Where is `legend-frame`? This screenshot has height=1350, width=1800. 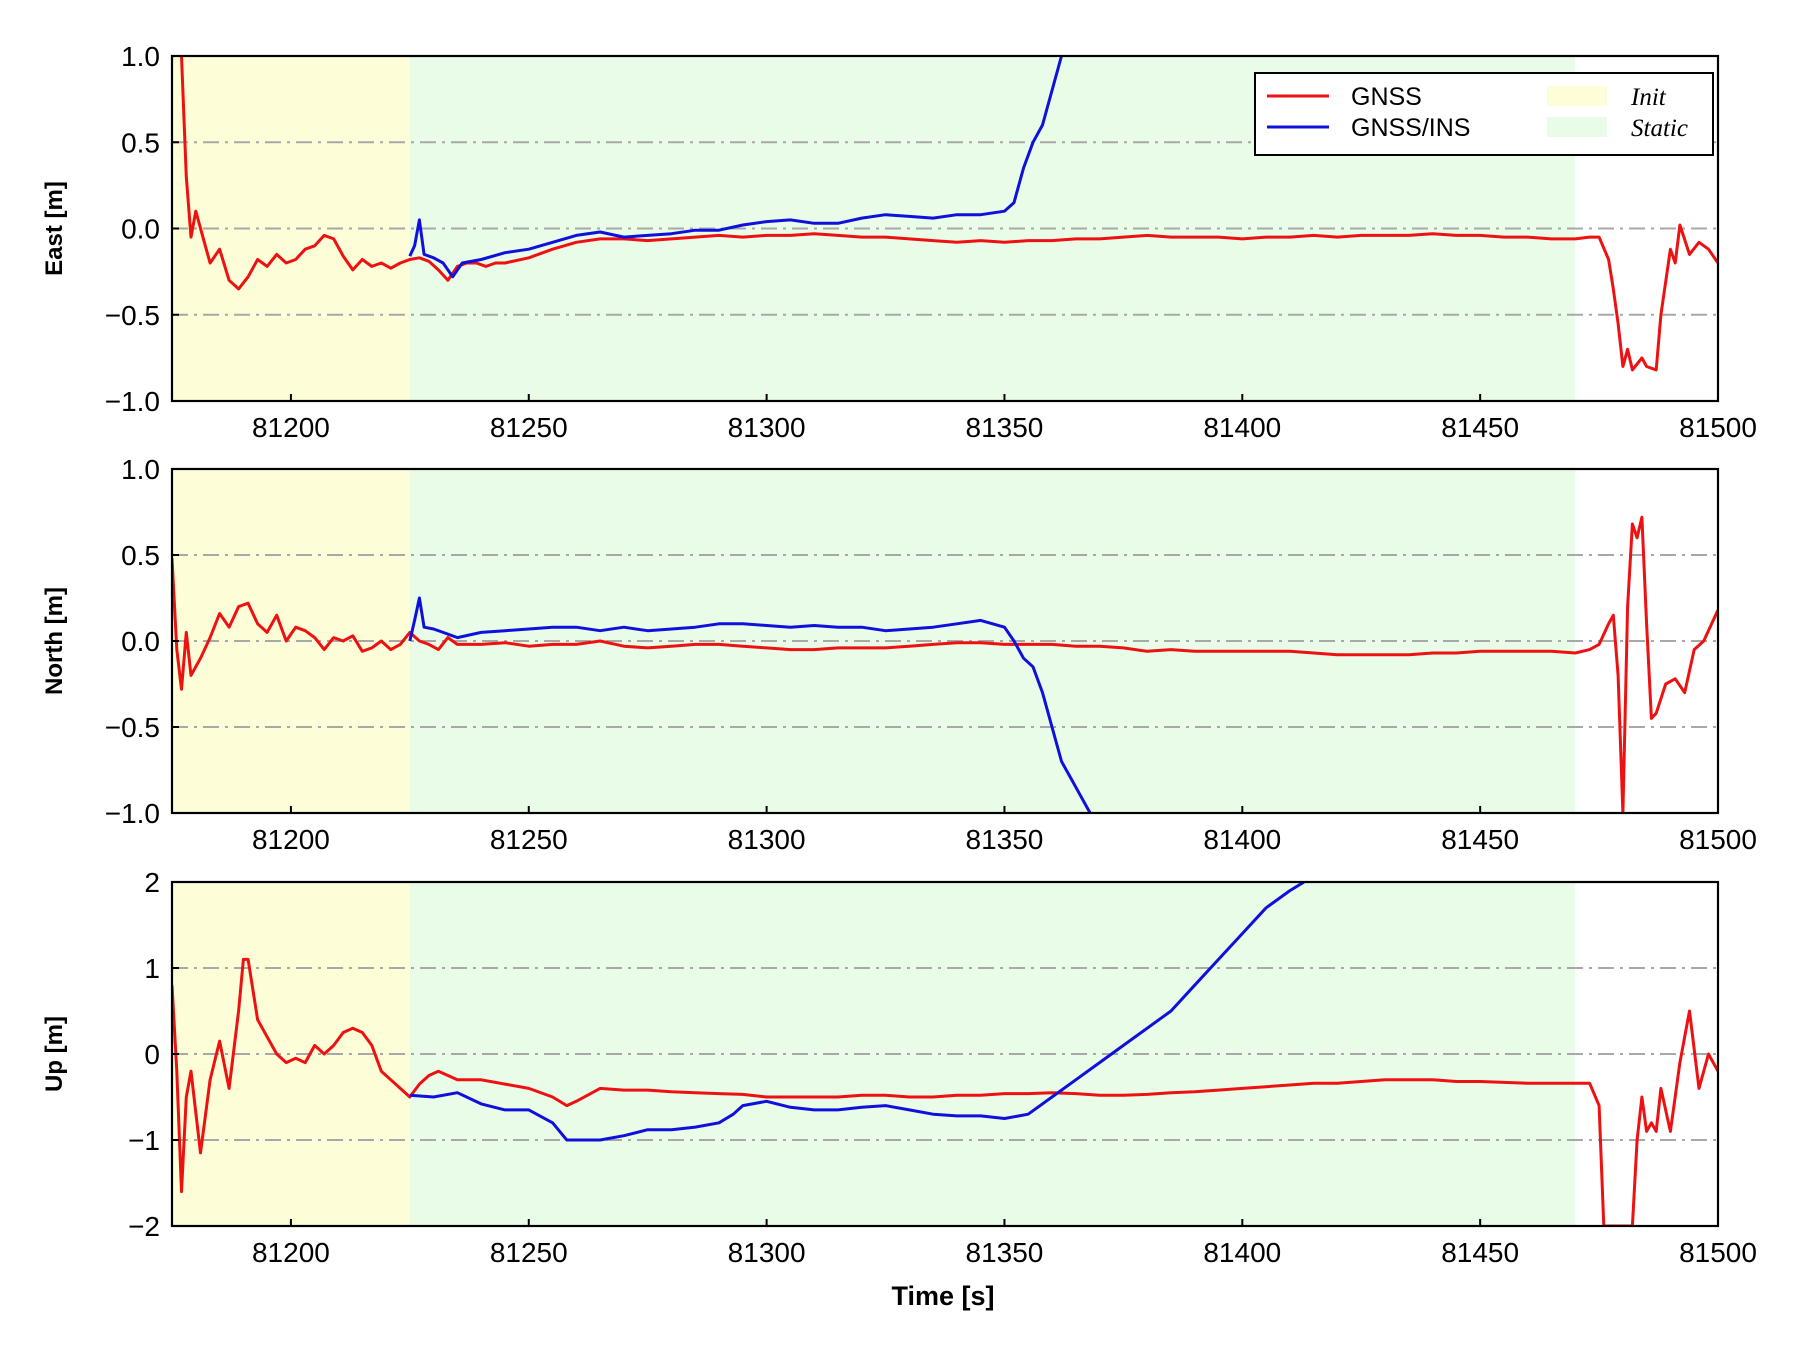 legend-frame is located at coordinates (1484, 114).